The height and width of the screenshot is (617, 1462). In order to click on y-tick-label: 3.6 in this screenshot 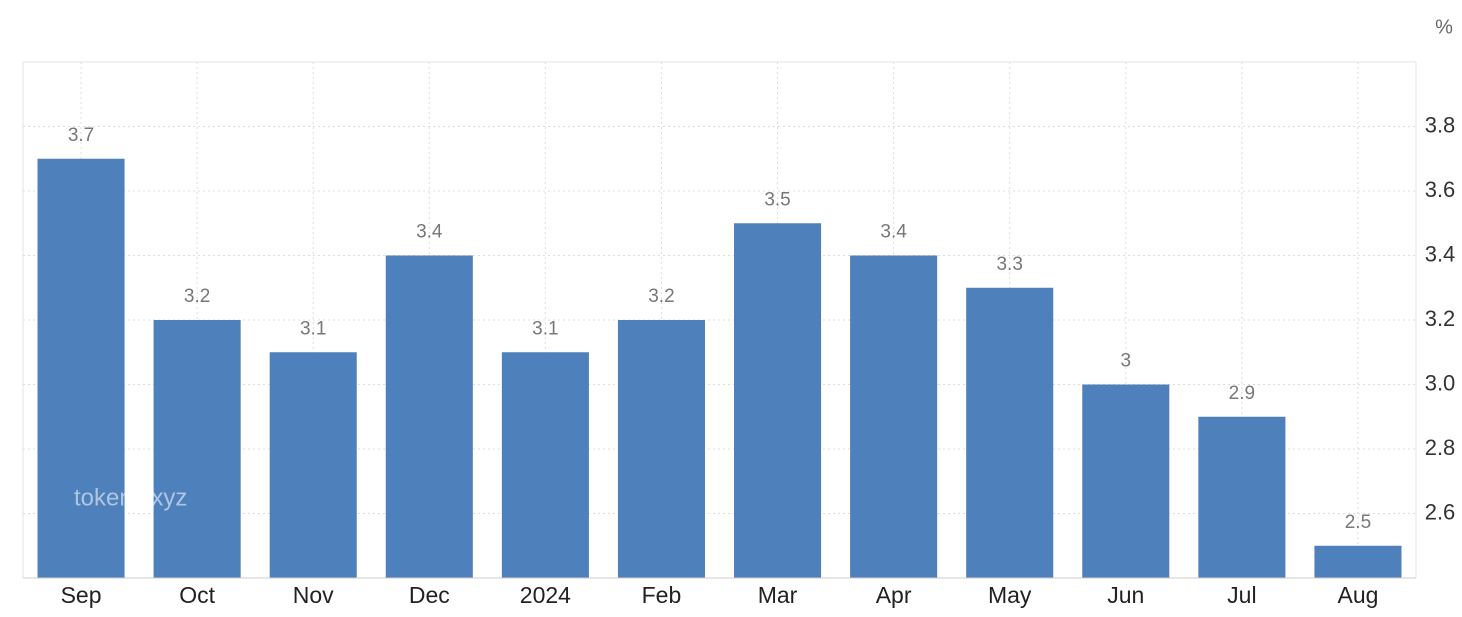, I will do `click(1440, 189)`.